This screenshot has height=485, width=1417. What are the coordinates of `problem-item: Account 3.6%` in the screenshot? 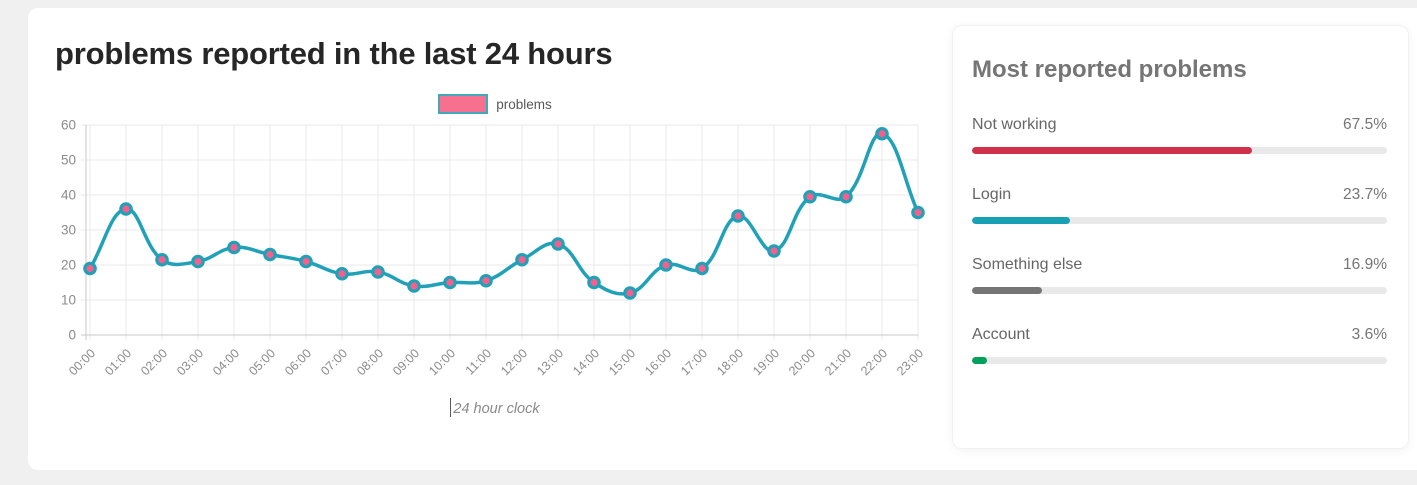 It's located at (1179, 345).